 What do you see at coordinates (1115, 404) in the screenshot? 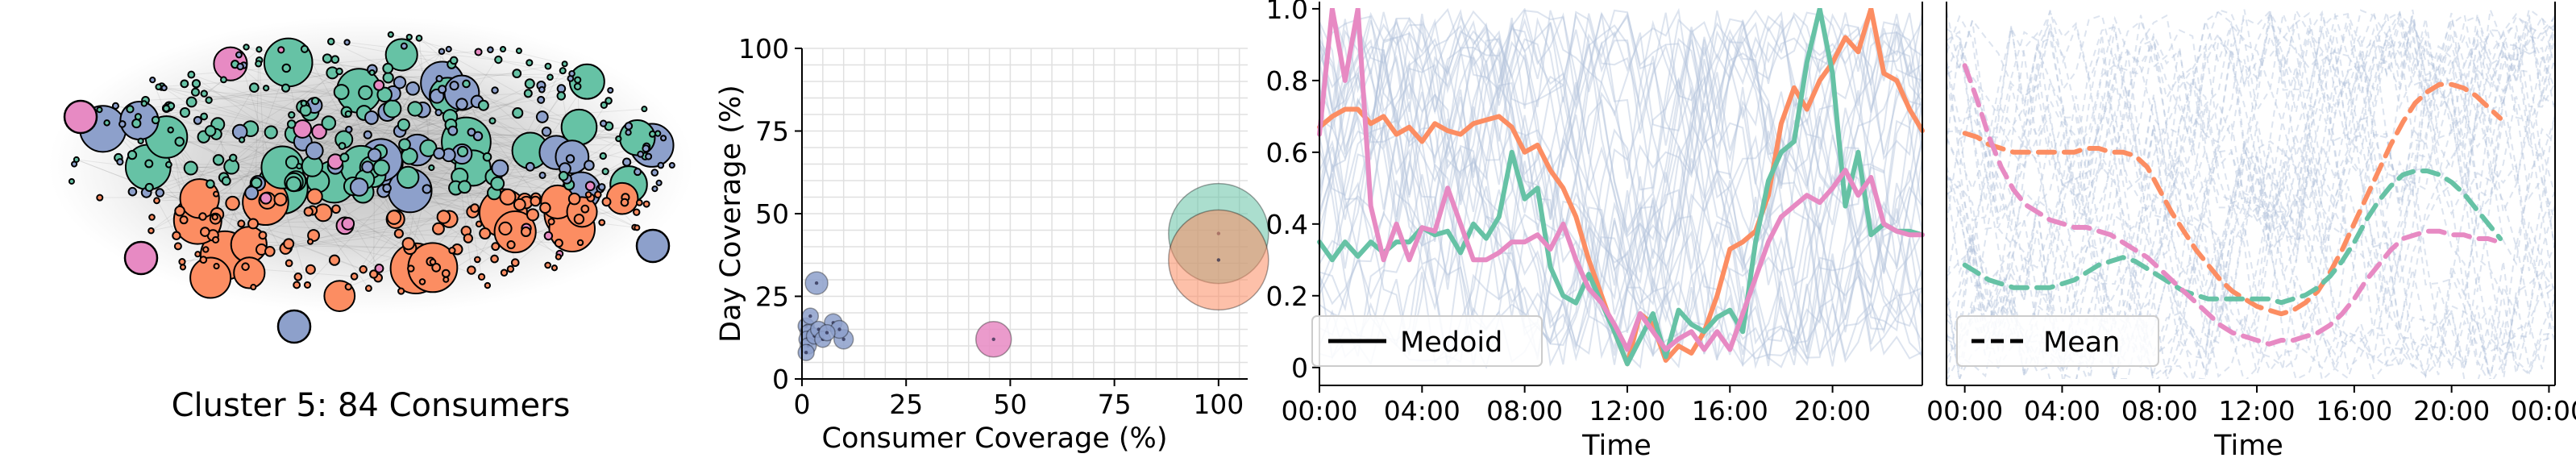
I see `scatter-xtick-label: 75` at bounding box center [1115, 404].